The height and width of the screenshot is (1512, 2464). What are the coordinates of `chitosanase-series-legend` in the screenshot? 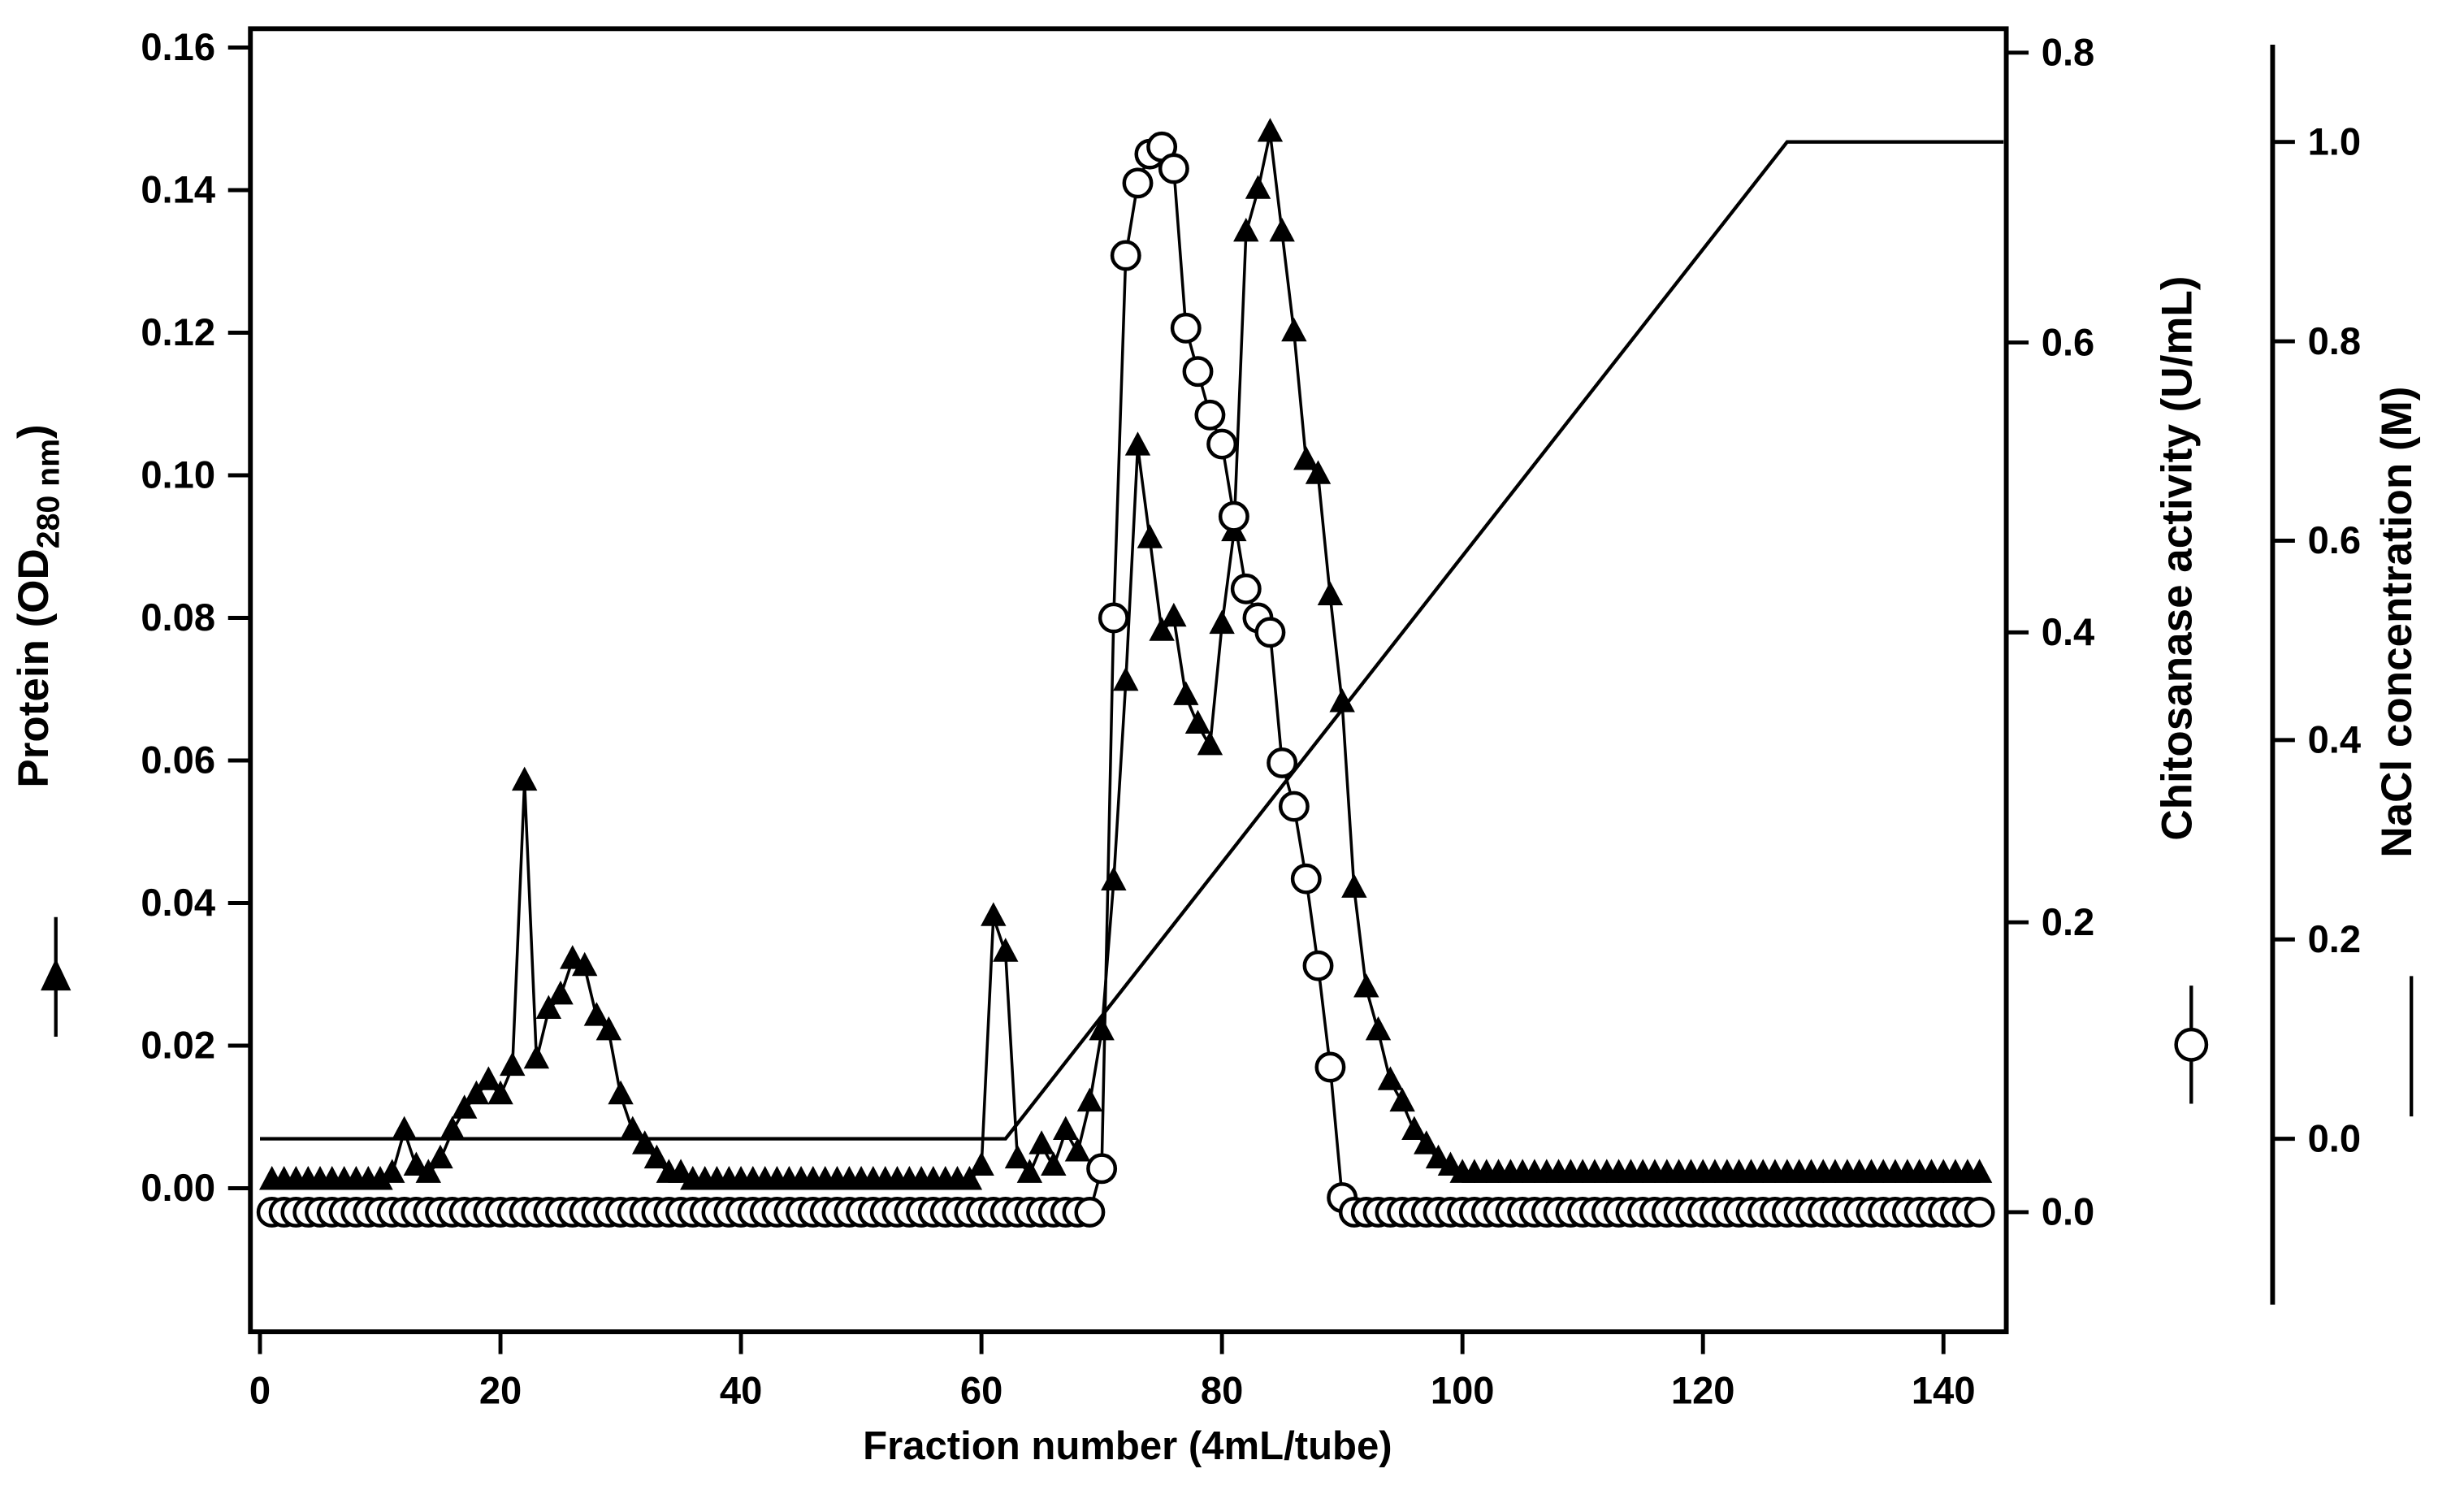 It's located at (2191, 1045).